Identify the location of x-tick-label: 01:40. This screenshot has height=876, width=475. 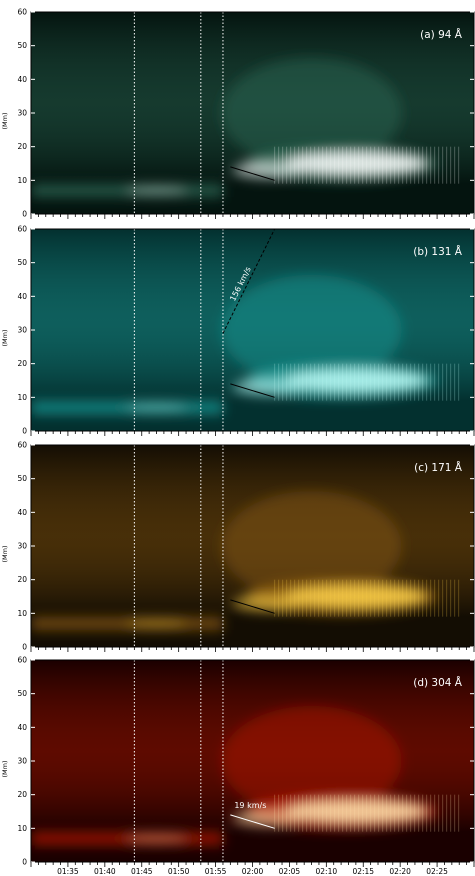
(105, 871).